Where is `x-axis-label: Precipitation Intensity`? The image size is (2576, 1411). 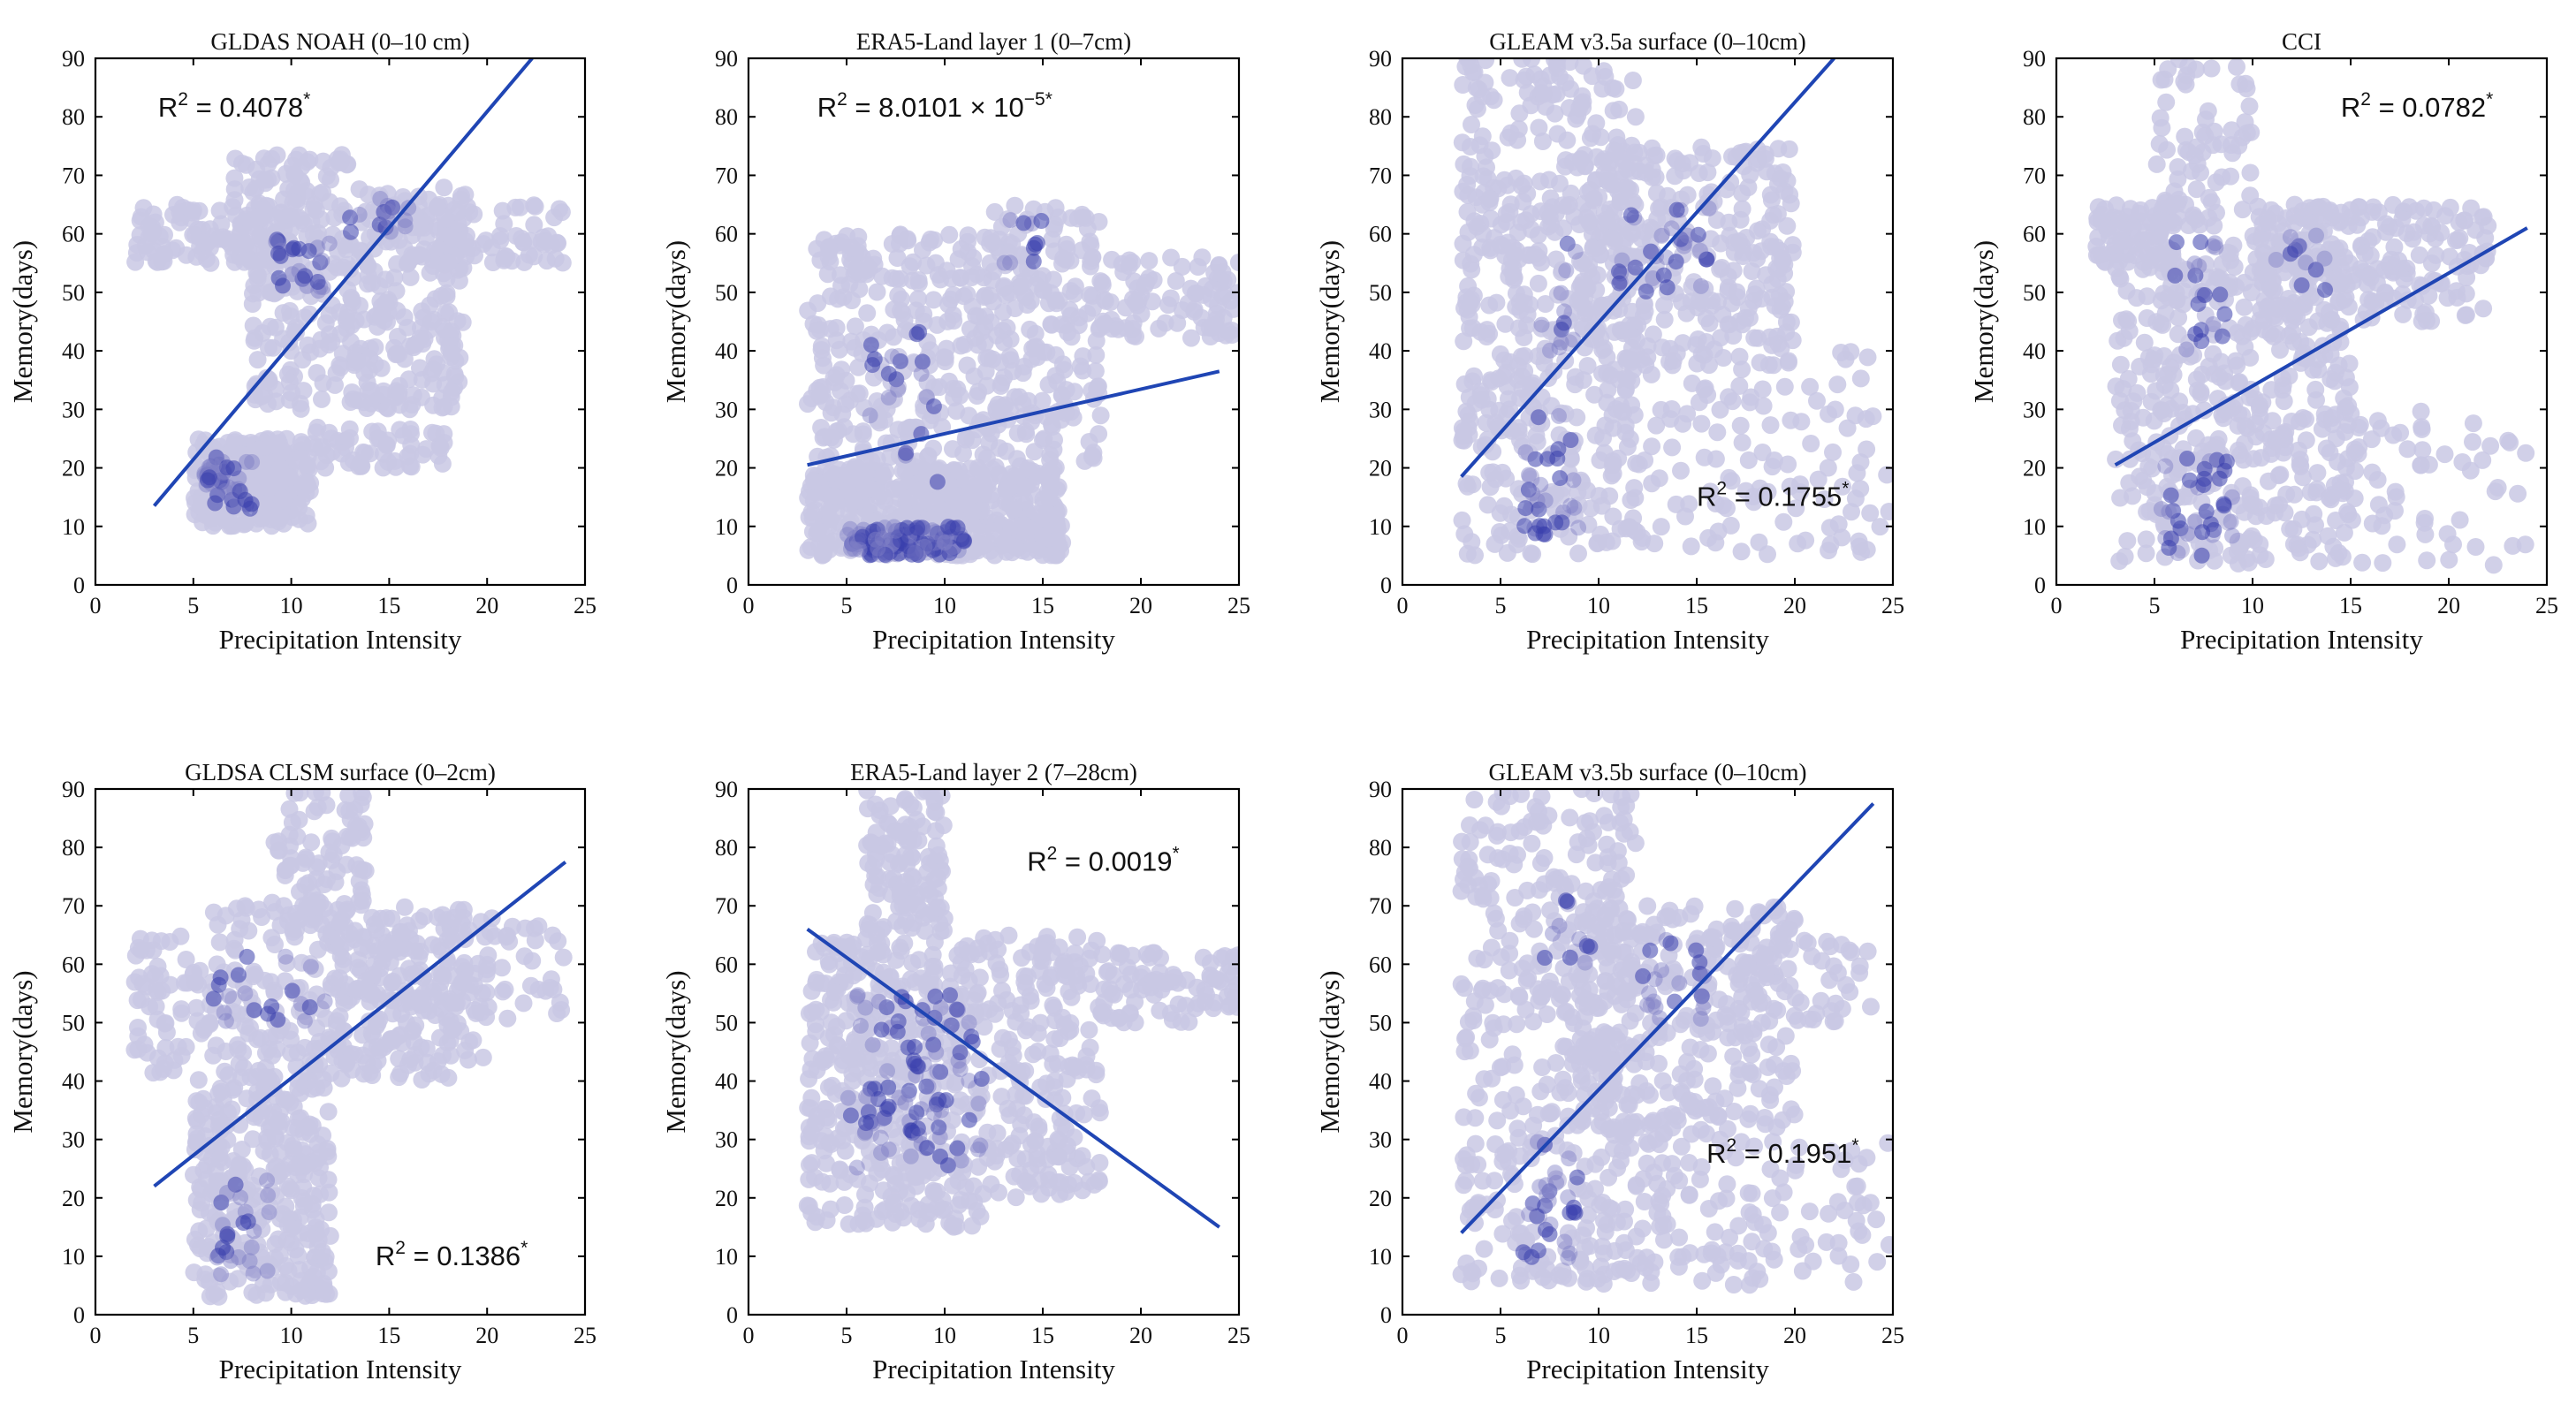 x-axis-label: Precipitation Intensity is located at coordinates (340, 639).